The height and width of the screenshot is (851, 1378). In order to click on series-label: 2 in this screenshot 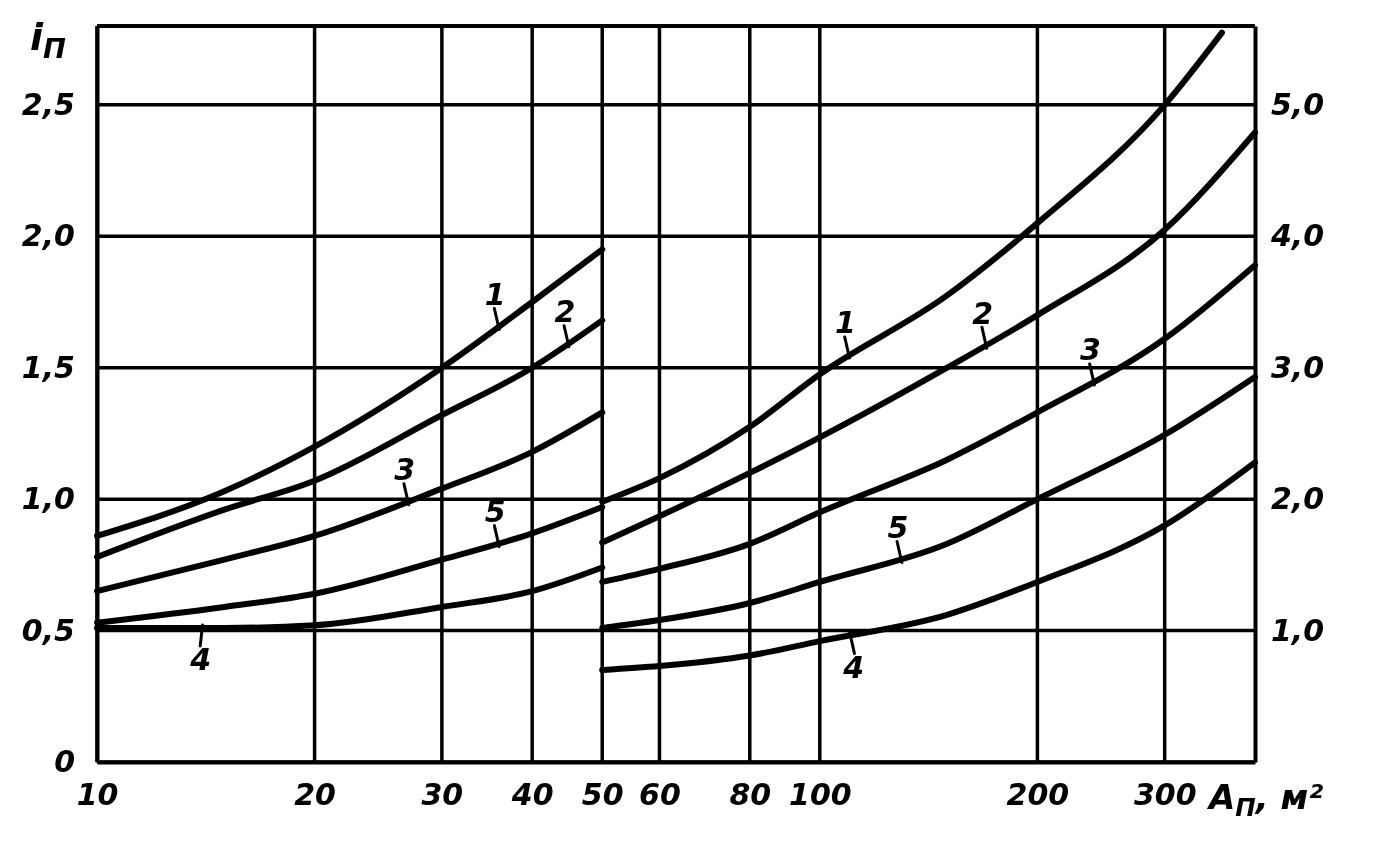, I will do `click(983, 313)`.